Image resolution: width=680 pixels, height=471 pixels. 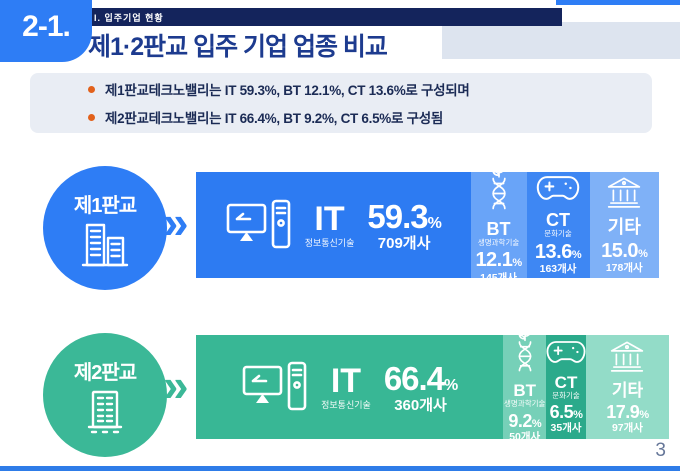 I want to click on segment-it: IT 정보통신기술 66.4% 360개사, so click(x=350, y=387).